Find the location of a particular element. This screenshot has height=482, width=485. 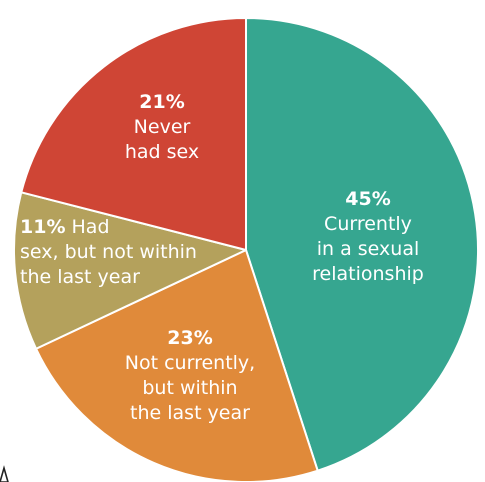

slice-text-line: Never is located at coordinates (162, 127).